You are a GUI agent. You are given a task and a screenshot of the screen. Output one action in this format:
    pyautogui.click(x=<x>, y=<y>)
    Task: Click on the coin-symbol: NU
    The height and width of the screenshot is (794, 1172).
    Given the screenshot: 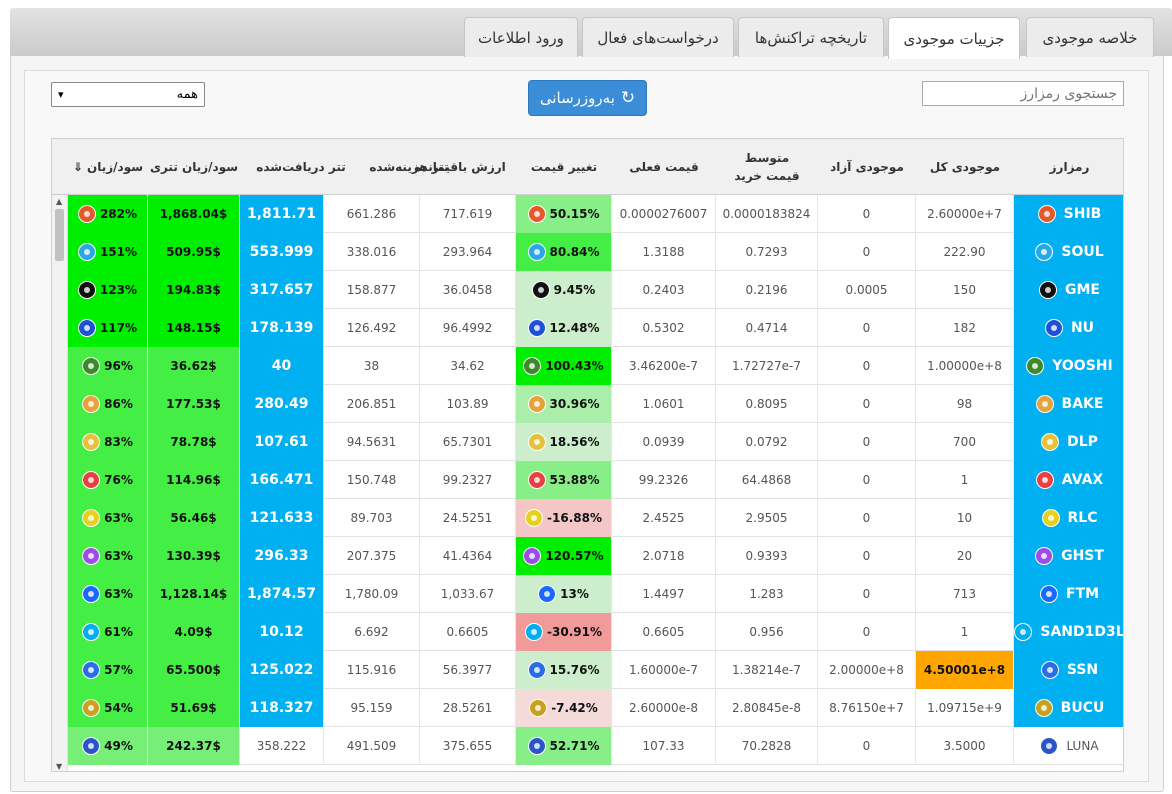 What is the action you would take?
    pyautogui.click(x=1082, y=328)
    